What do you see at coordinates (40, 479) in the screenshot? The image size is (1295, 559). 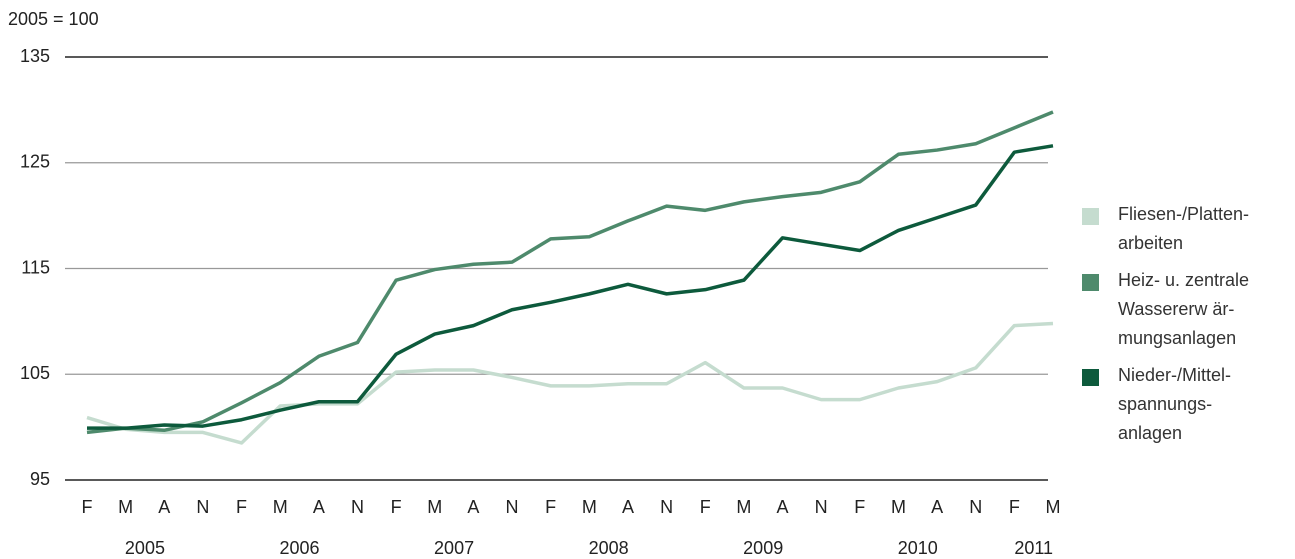 I see `y-tick-label: 95` at bounding box center [40, 479].